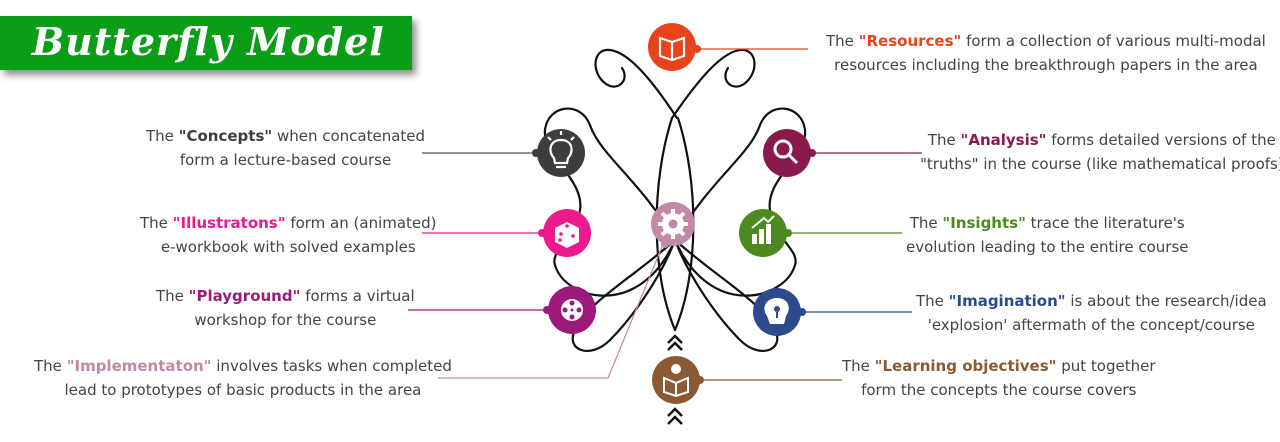 The image size is (1280, 442). I want to click on reading-person-icon, so click(676, 381).